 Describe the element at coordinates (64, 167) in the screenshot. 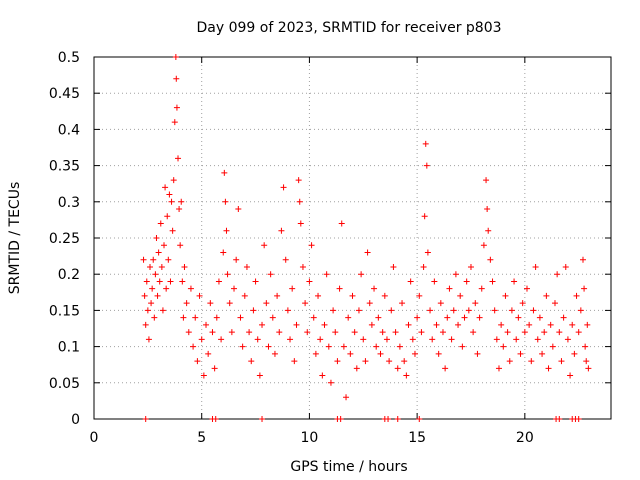

I see `y-tick-label: 0.35` at that location.